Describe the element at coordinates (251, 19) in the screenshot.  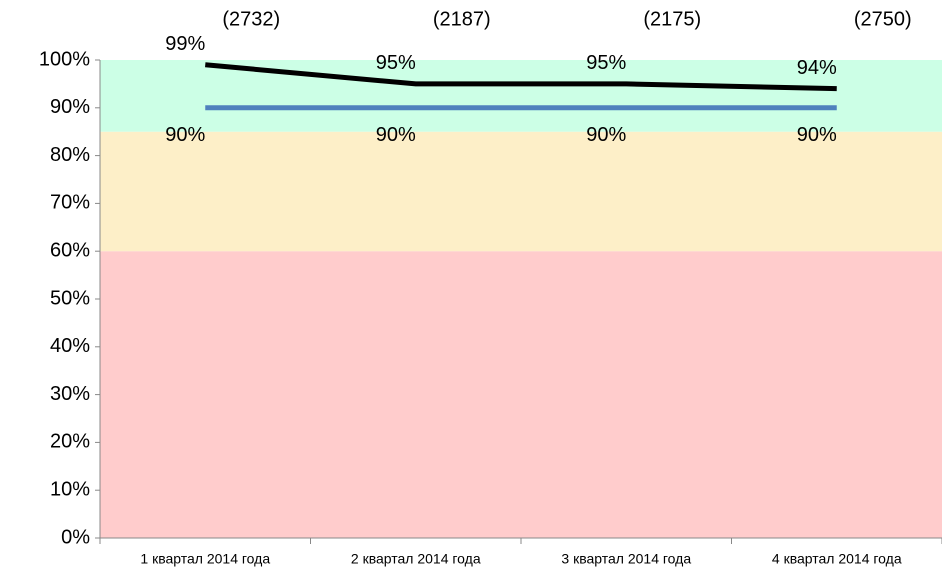
I see `annotation: (2732)` at that location.